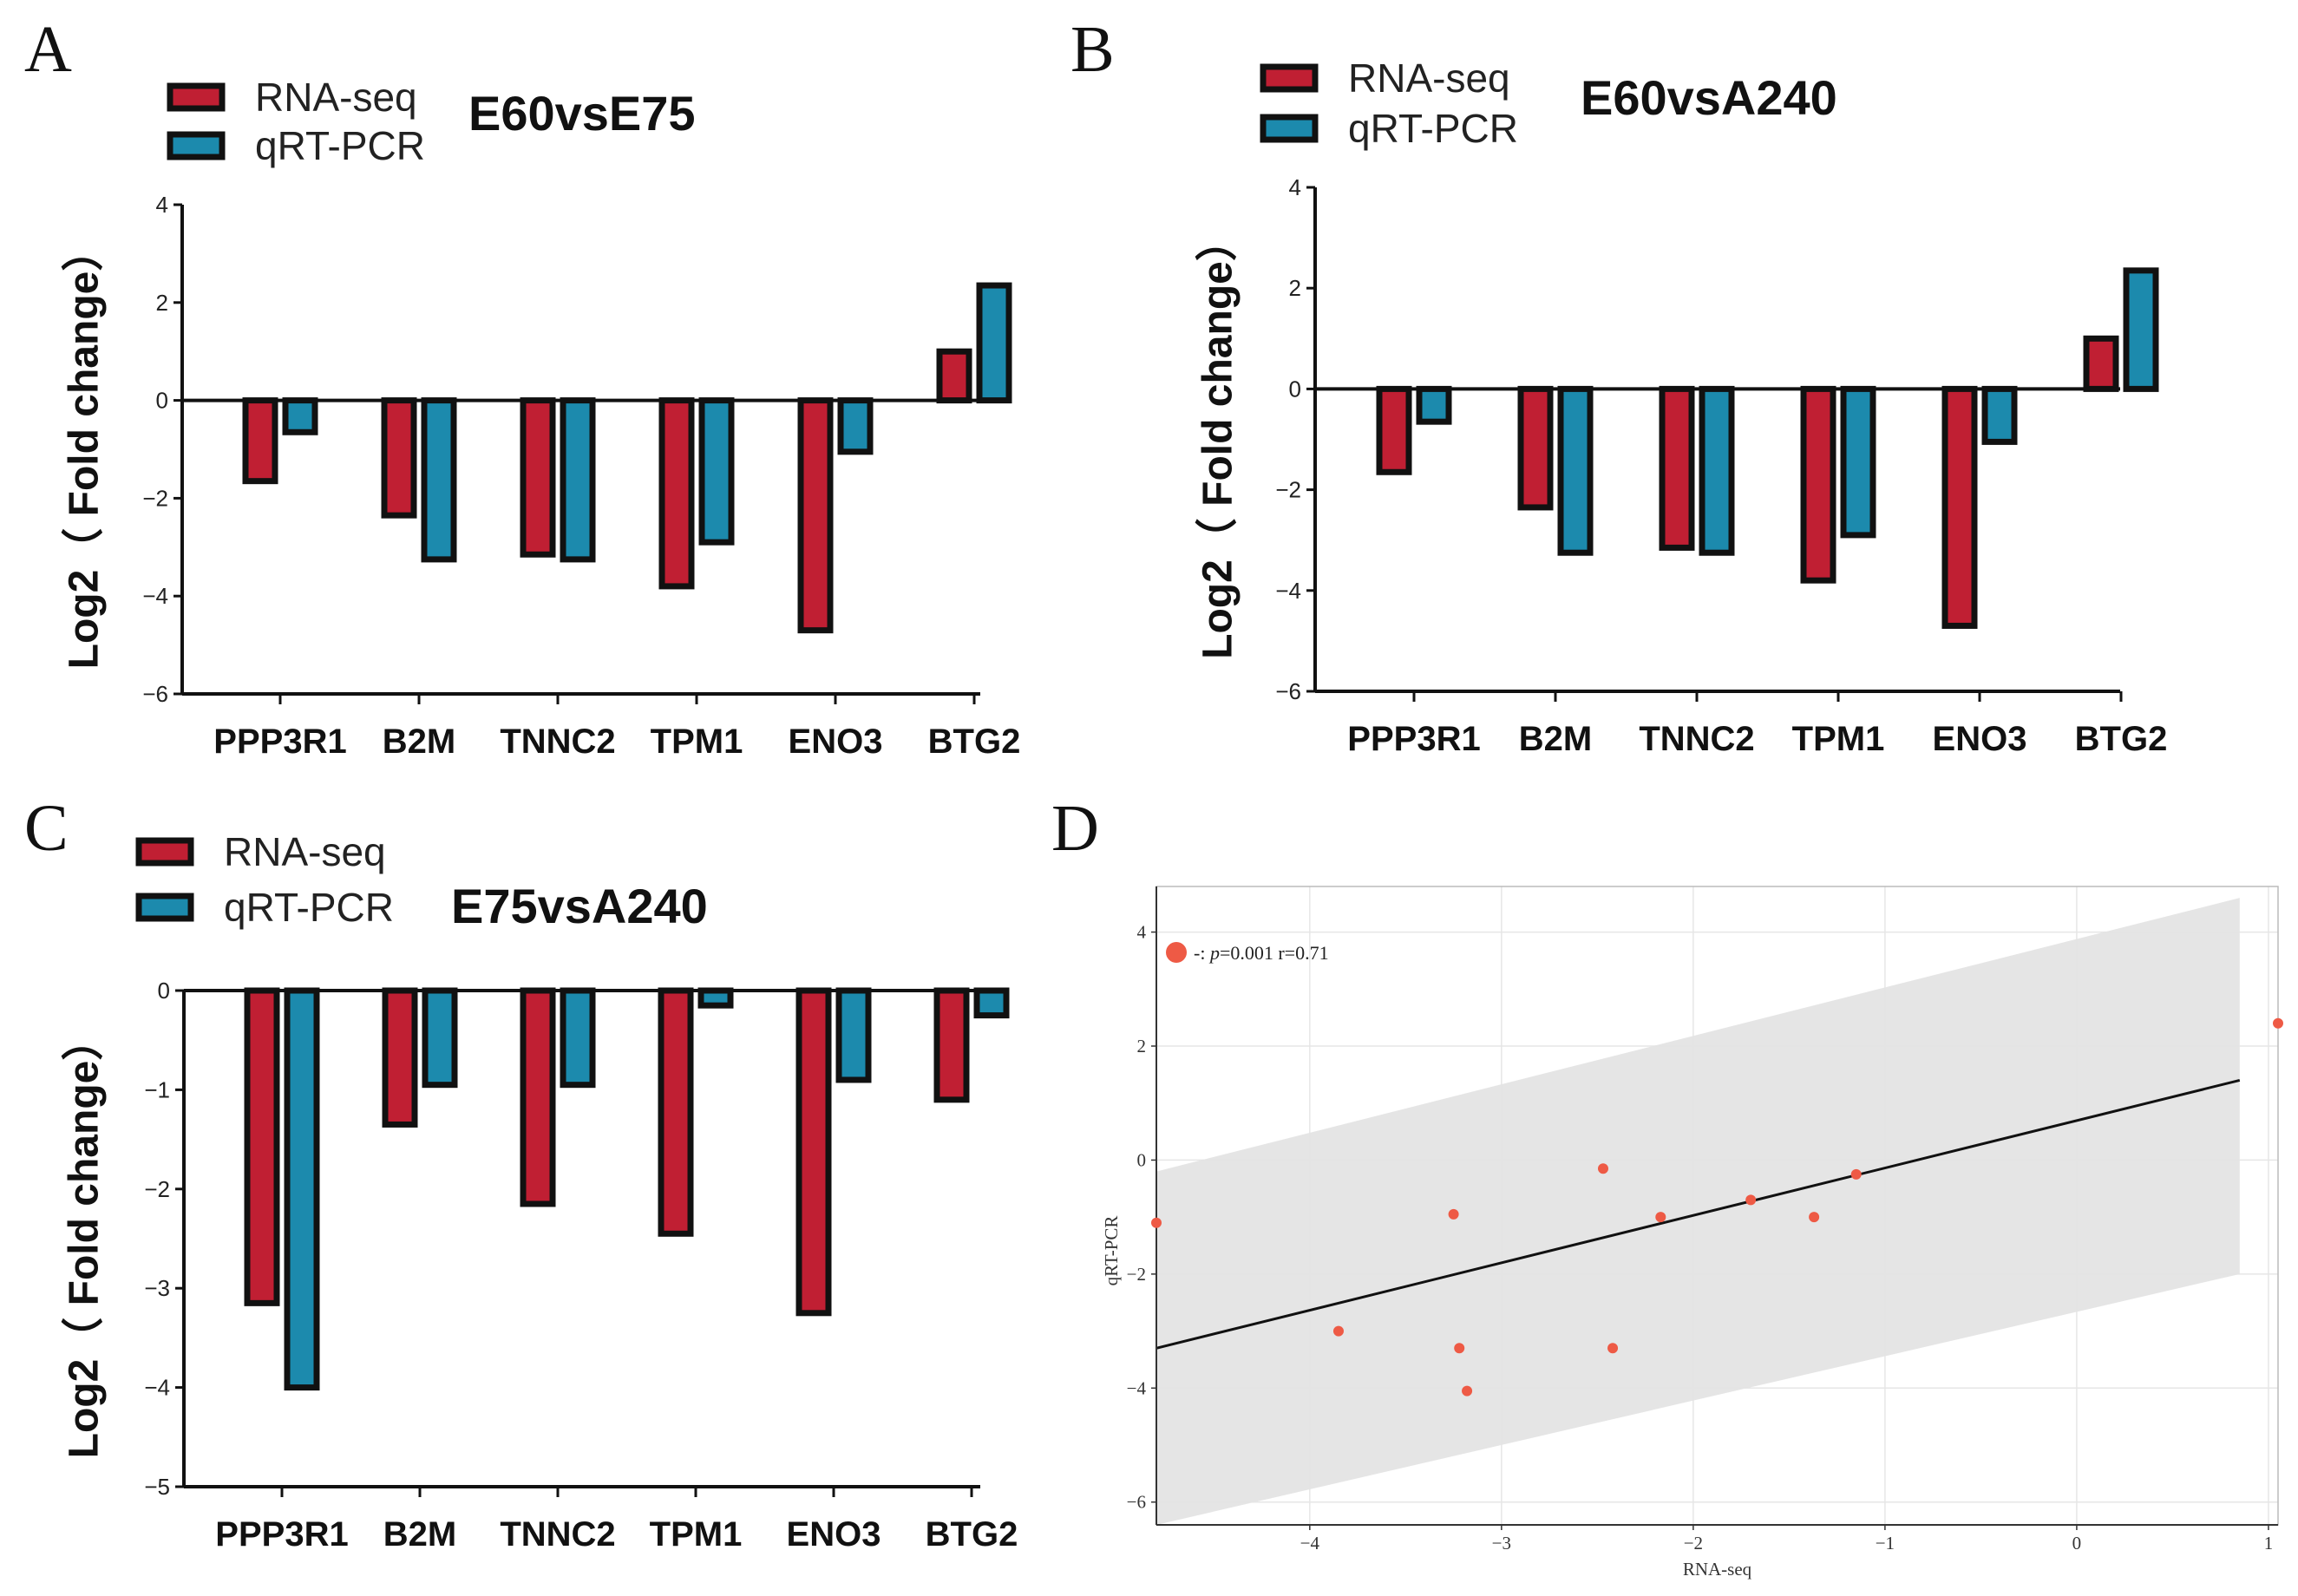 The height and width of the screenshot is (1596, 2298). What do you see at coordinates (302, 1189) in the screenshot?
I see `bar-qrt-pcr-ppp3r1-c` at bounding box center [302, 1189].